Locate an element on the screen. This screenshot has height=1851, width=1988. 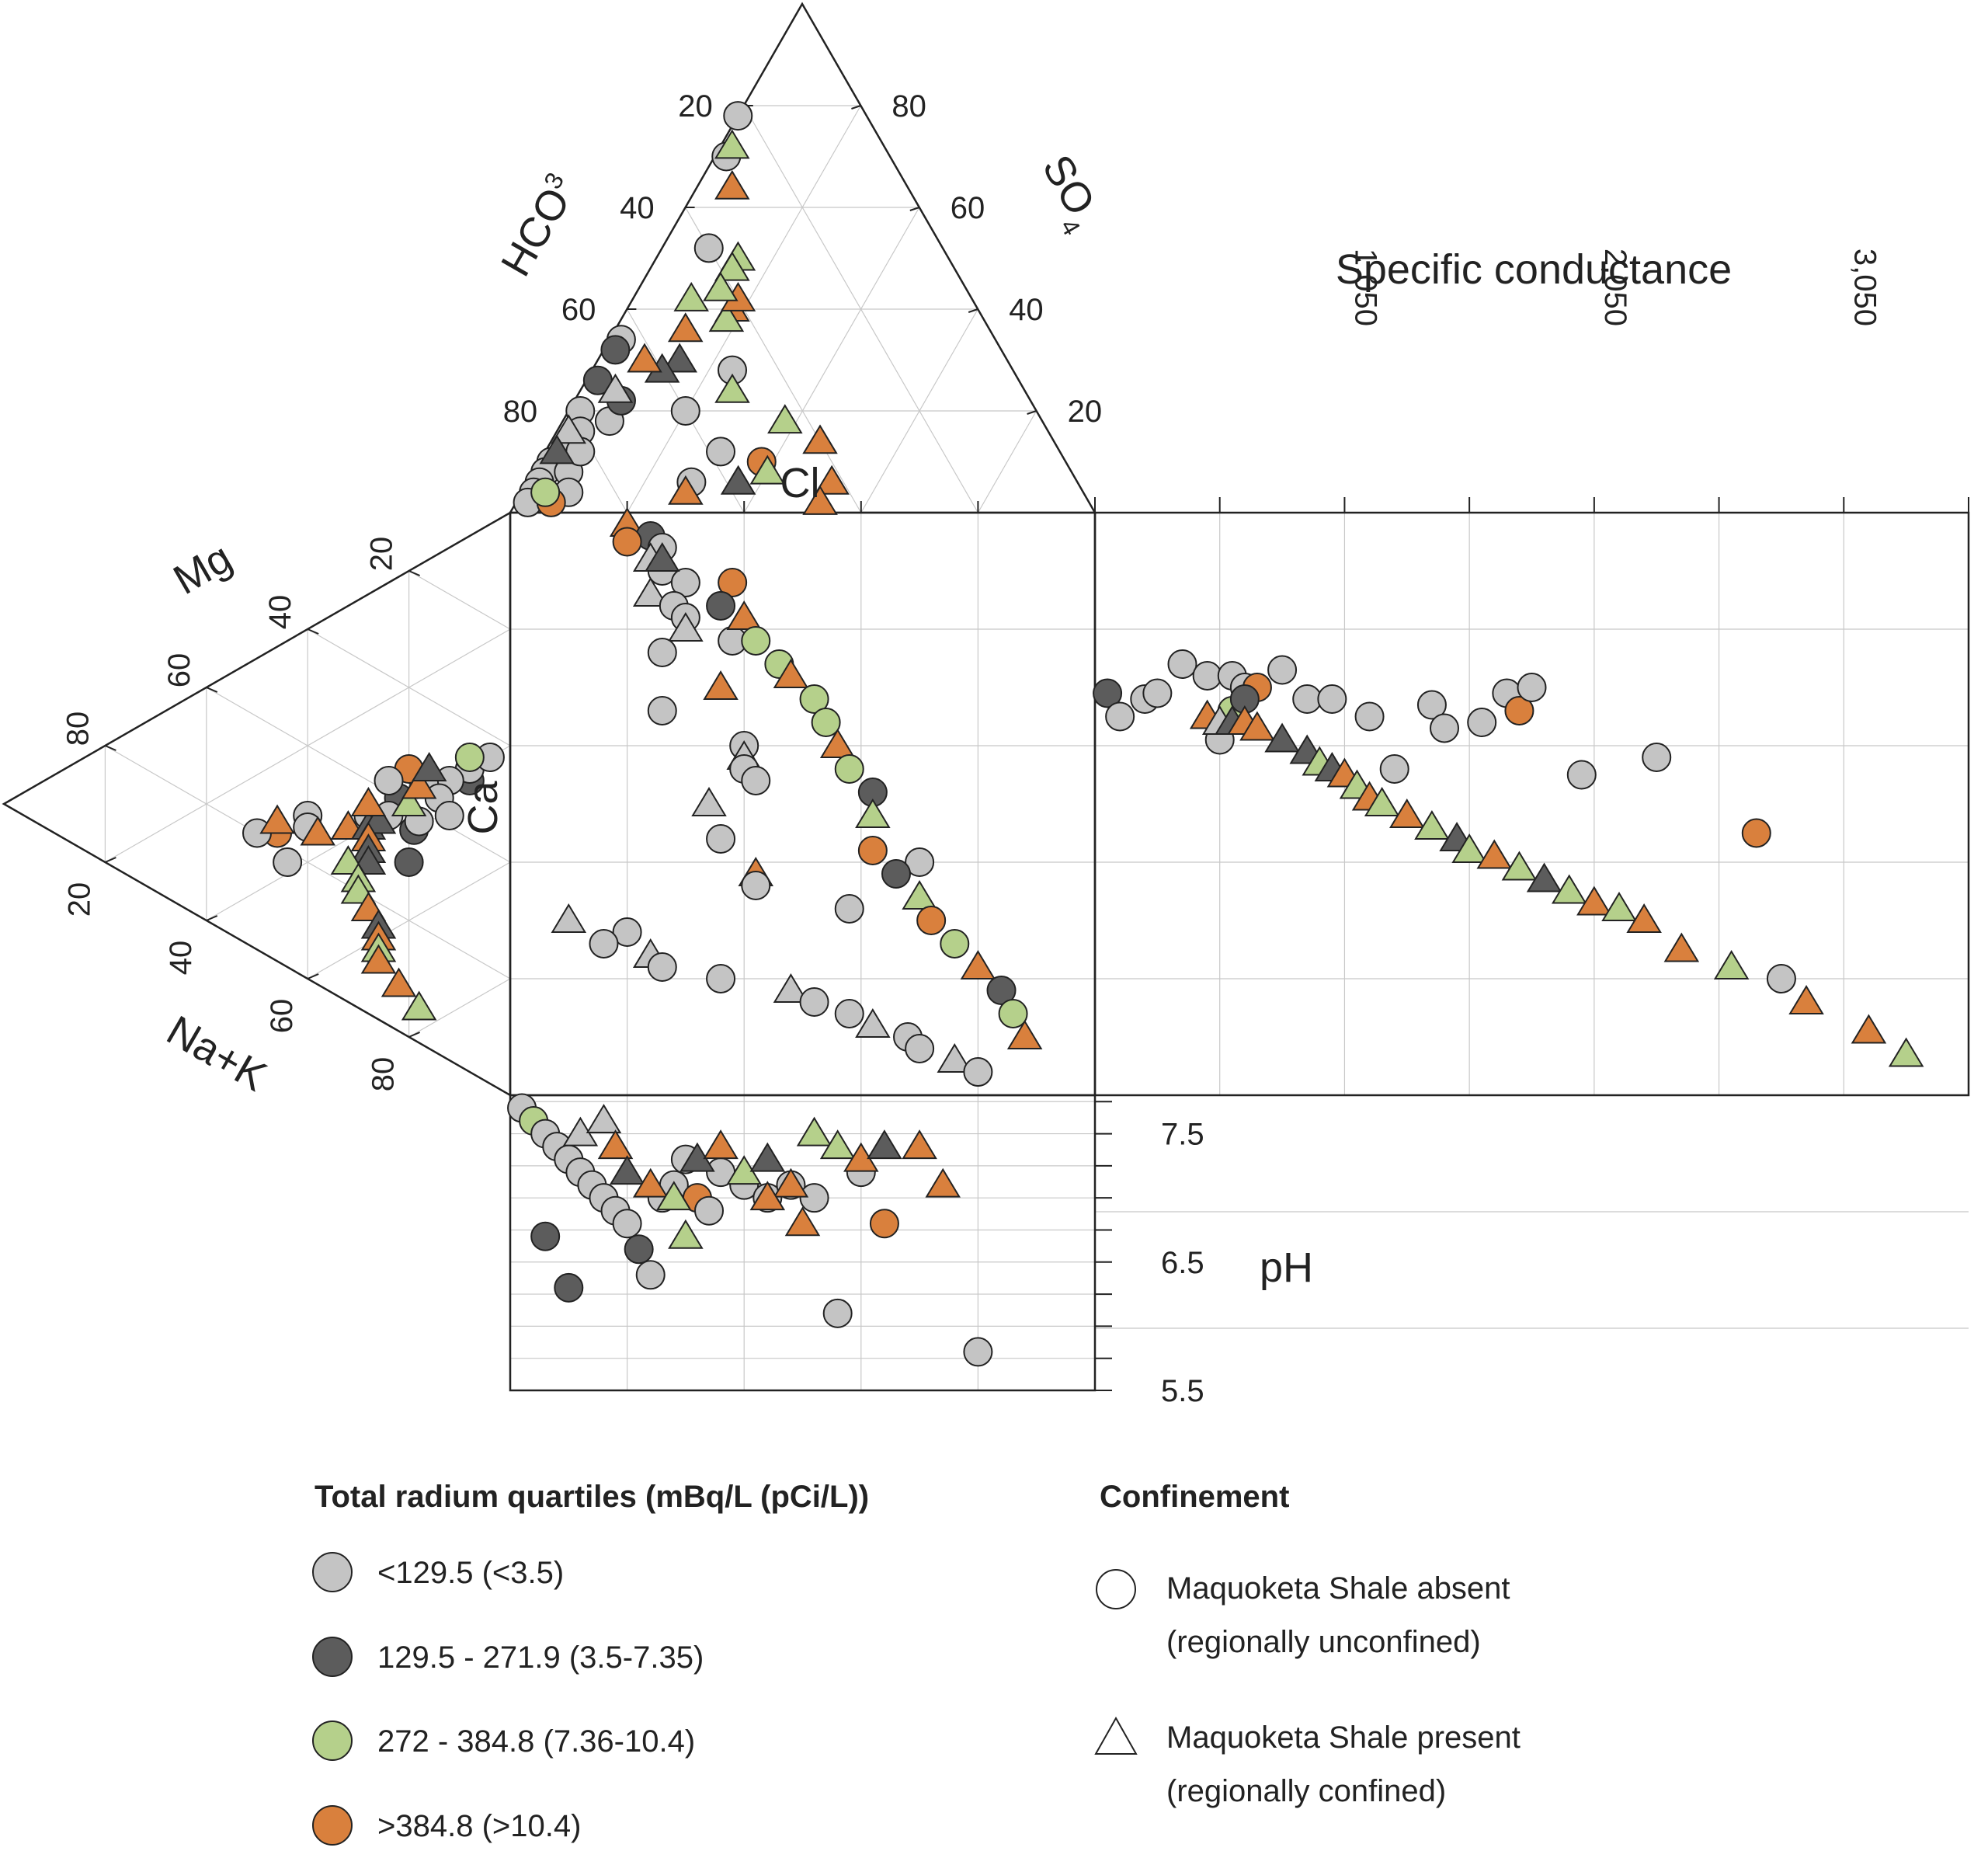
ph-frame is located at coordinates (803, 1243).